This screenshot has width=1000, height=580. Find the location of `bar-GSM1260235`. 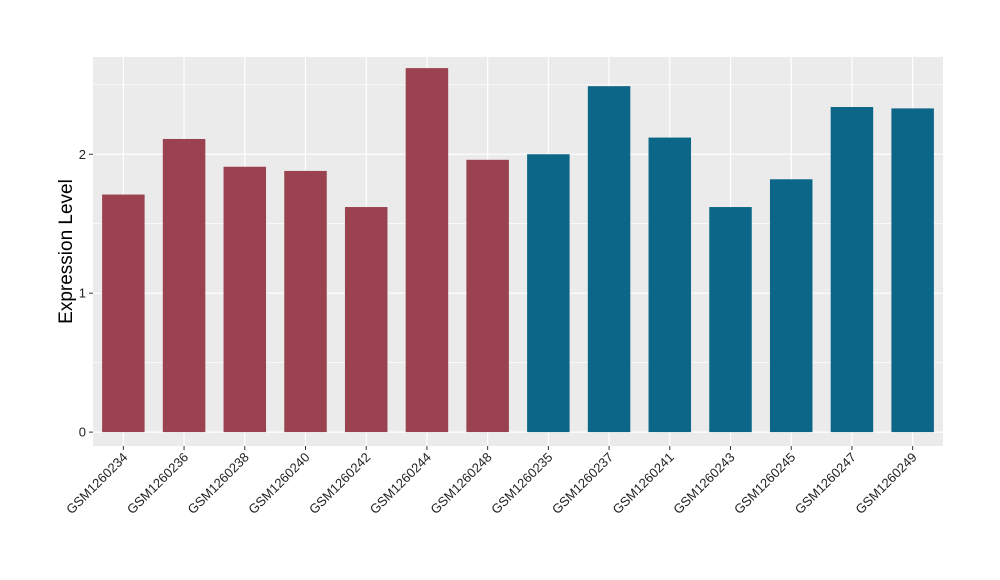

bar-GSM1260235 is located at coordinates (548, 293).